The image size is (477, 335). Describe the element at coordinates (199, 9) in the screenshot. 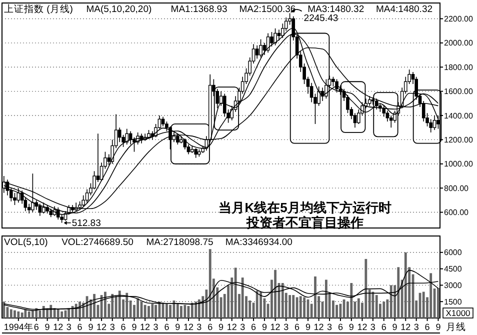

I see `annotation: MA1:1368.93` at that location.